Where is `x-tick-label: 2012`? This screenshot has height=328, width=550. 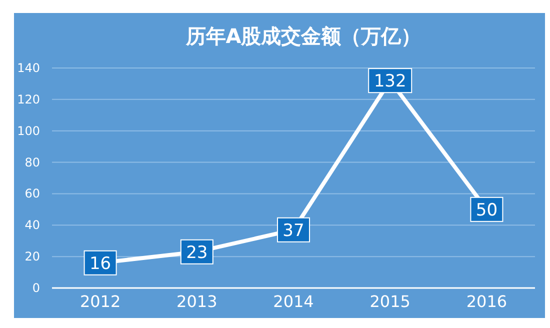
x-tick-label: 2012 is located at coordinates (100, 301).